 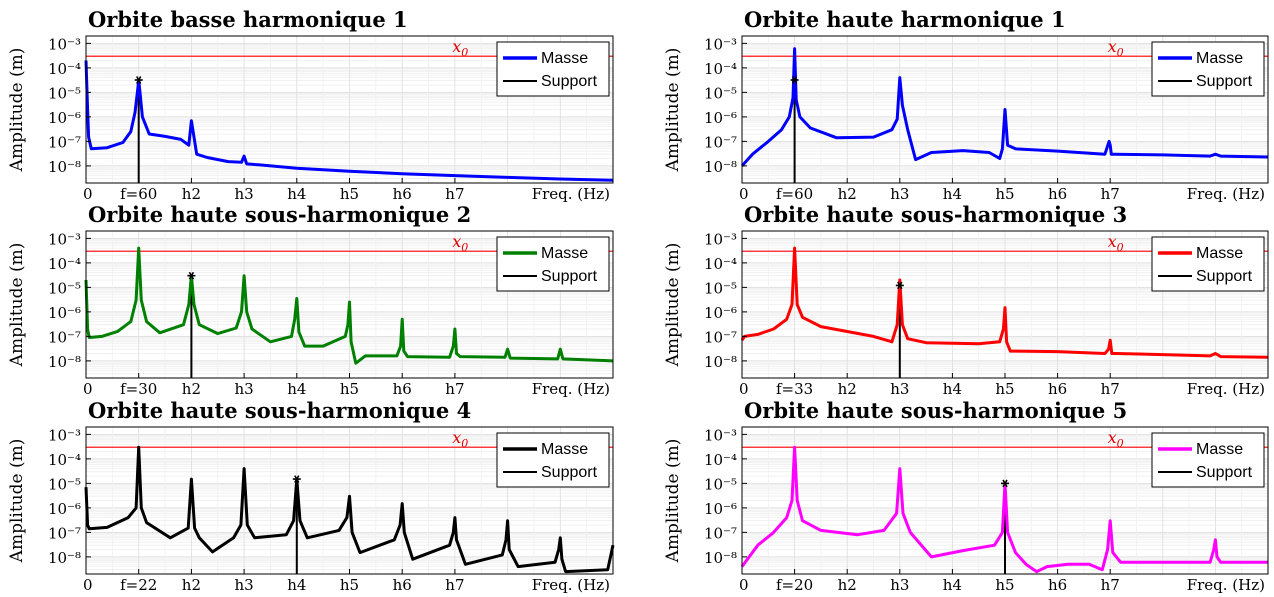 What do you see at coordinates (935, 214) in the screenshot?
I see `panel-title: Orbite haute sous-harmonique 3` at bounding box center [935, 214].